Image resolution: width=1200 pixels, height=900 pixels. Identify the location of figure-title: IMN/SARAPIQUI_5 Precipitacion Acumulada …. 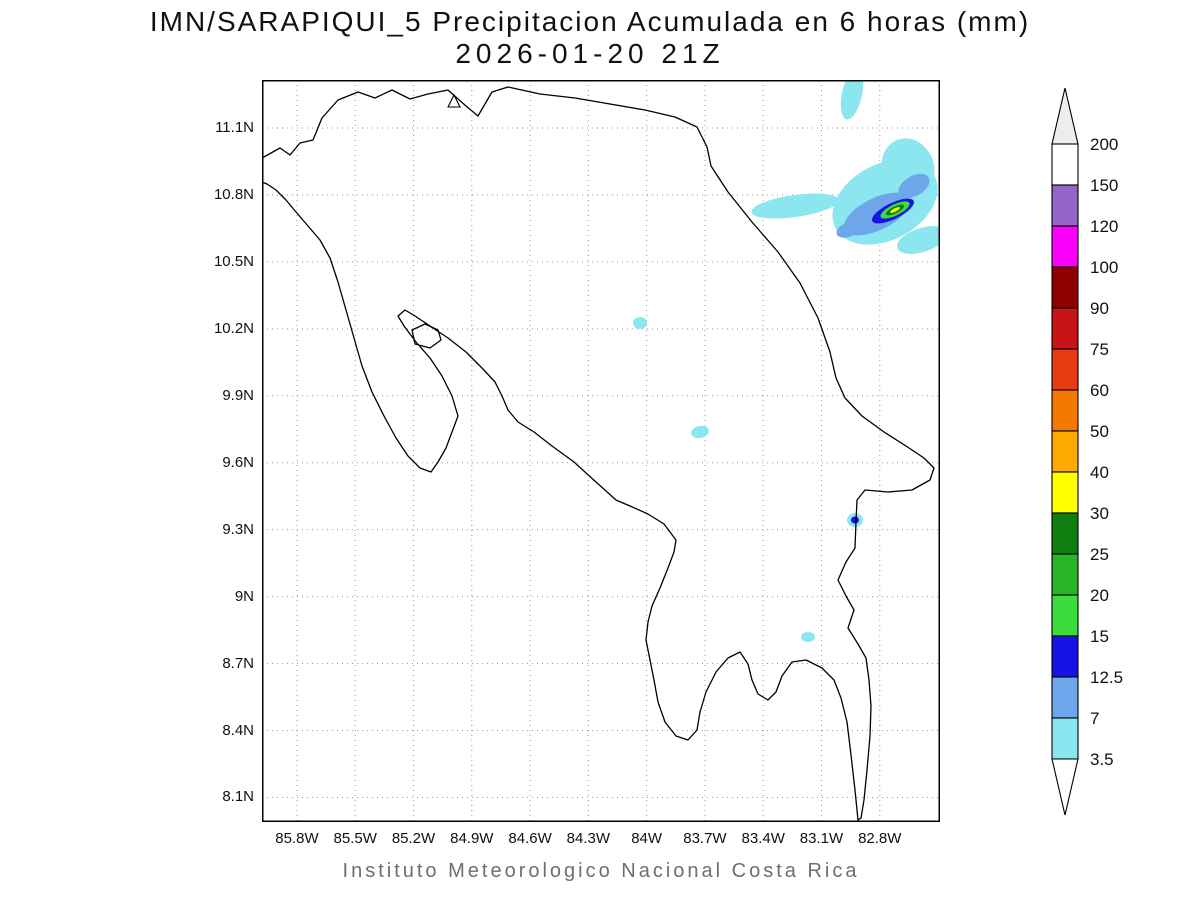
(590, 21).